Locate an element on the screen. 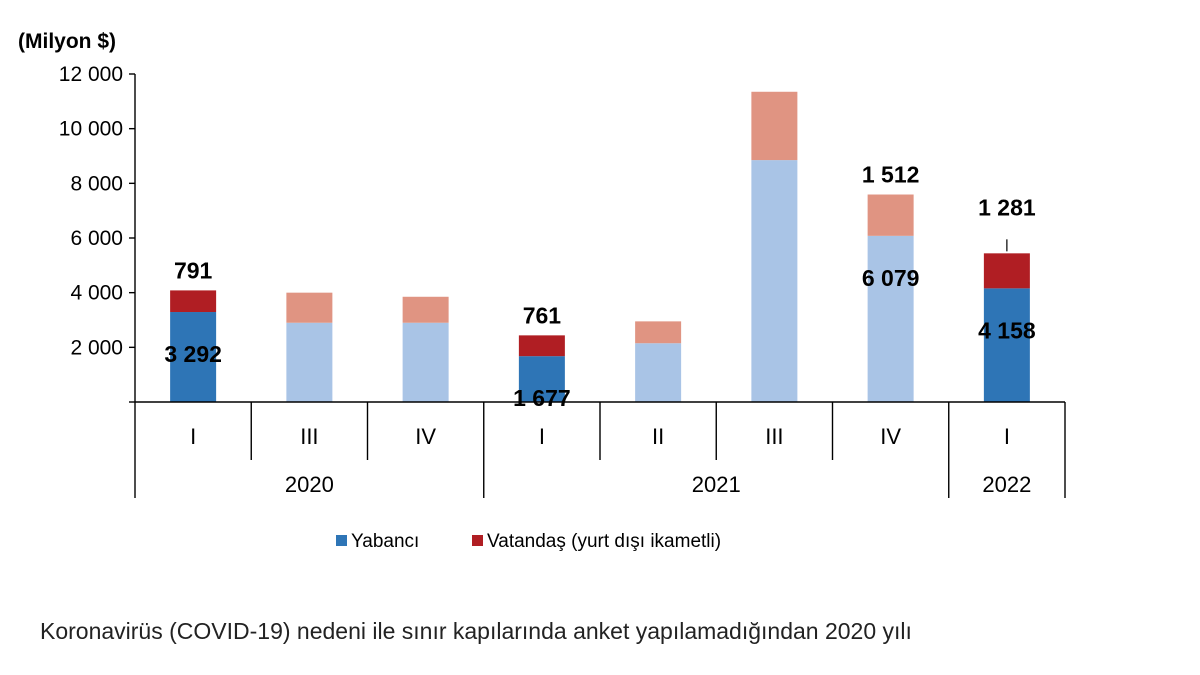 The image size is (1200, 675). value-label-yabanci: 3 292 is located at coordinates (193, 354).